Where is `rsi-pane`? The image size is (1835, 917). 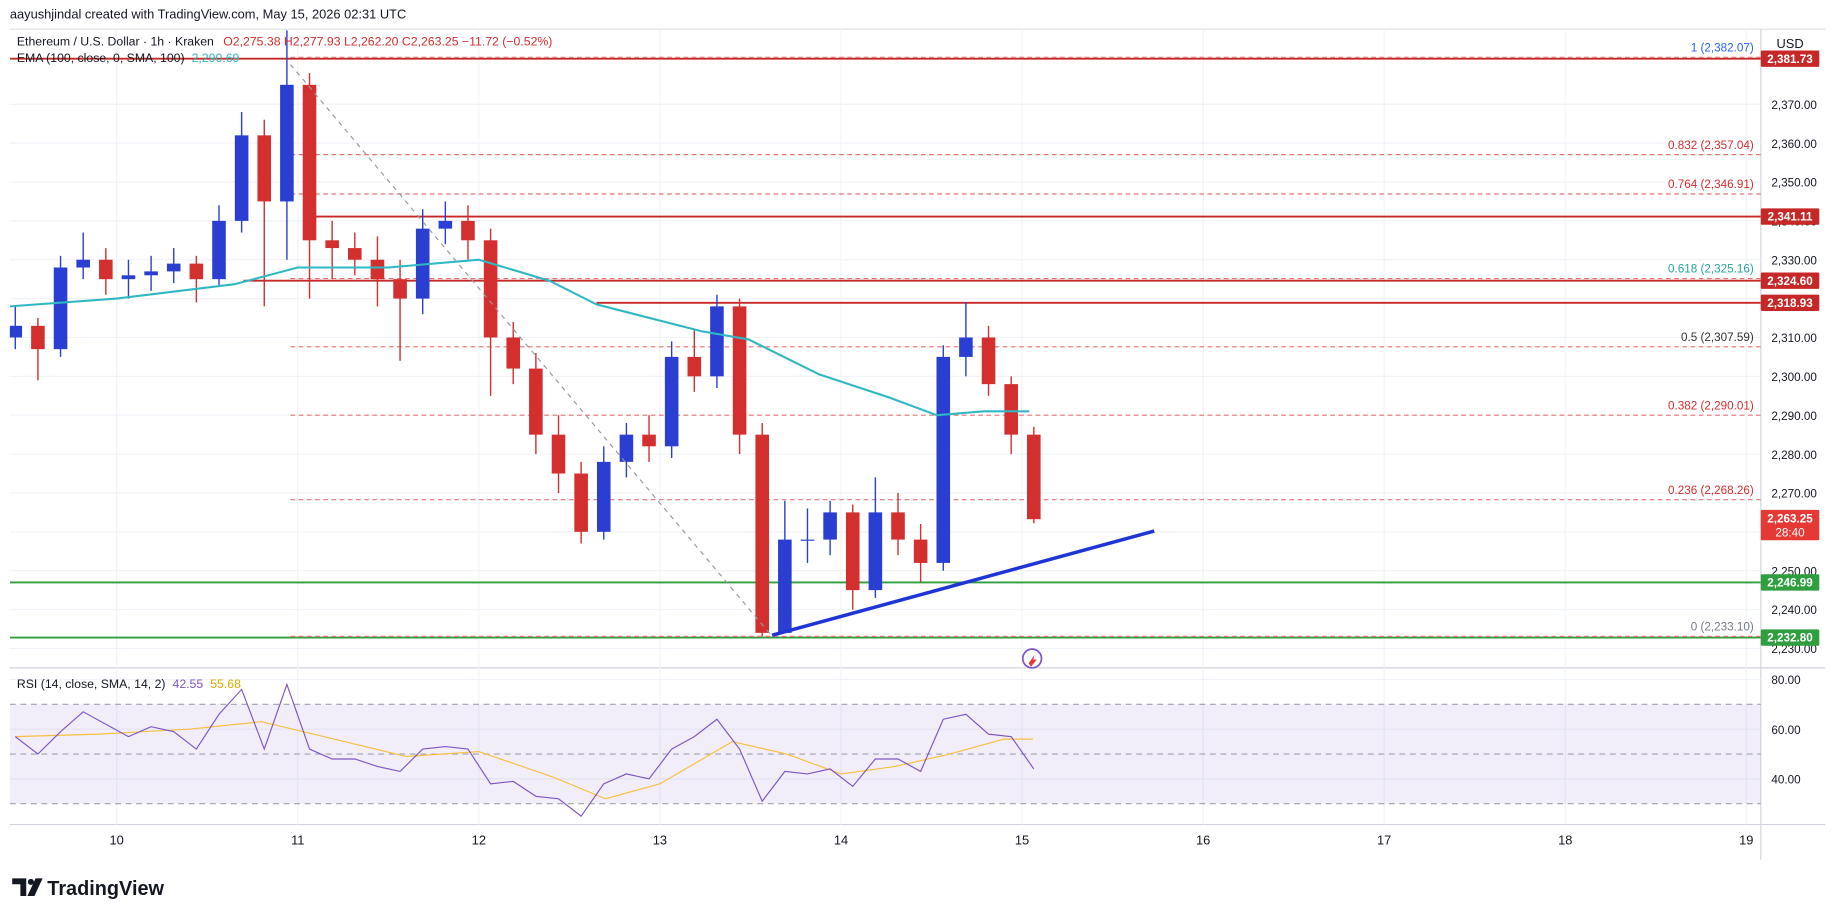 rsi-pane is located at coordinates (885, 749).